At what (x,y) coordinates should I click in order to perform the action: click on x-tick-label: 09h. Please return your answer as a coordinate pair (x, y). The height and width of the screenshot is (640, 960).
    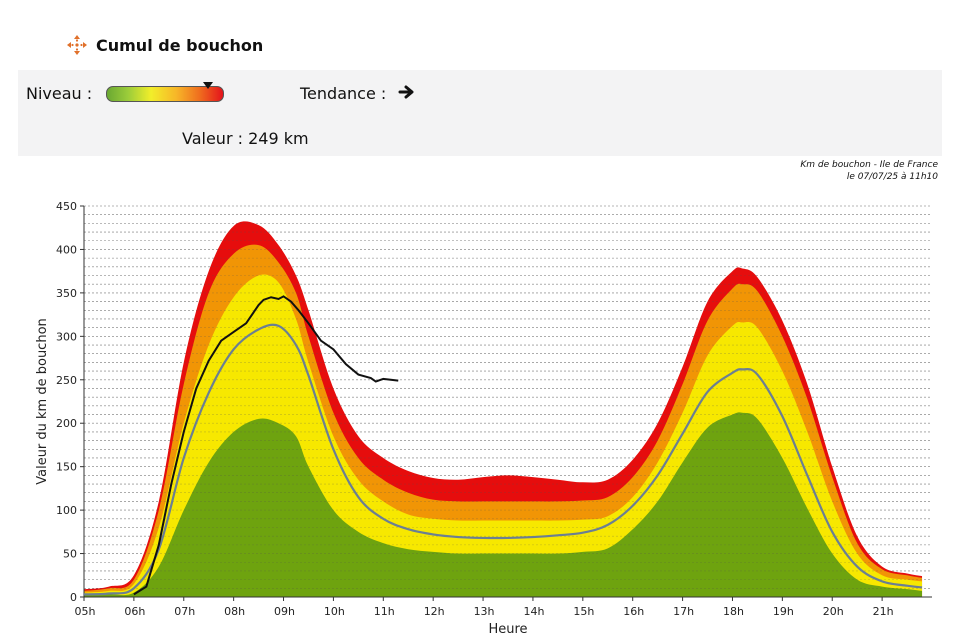
    Looking at the image, I should click on (284, 611).